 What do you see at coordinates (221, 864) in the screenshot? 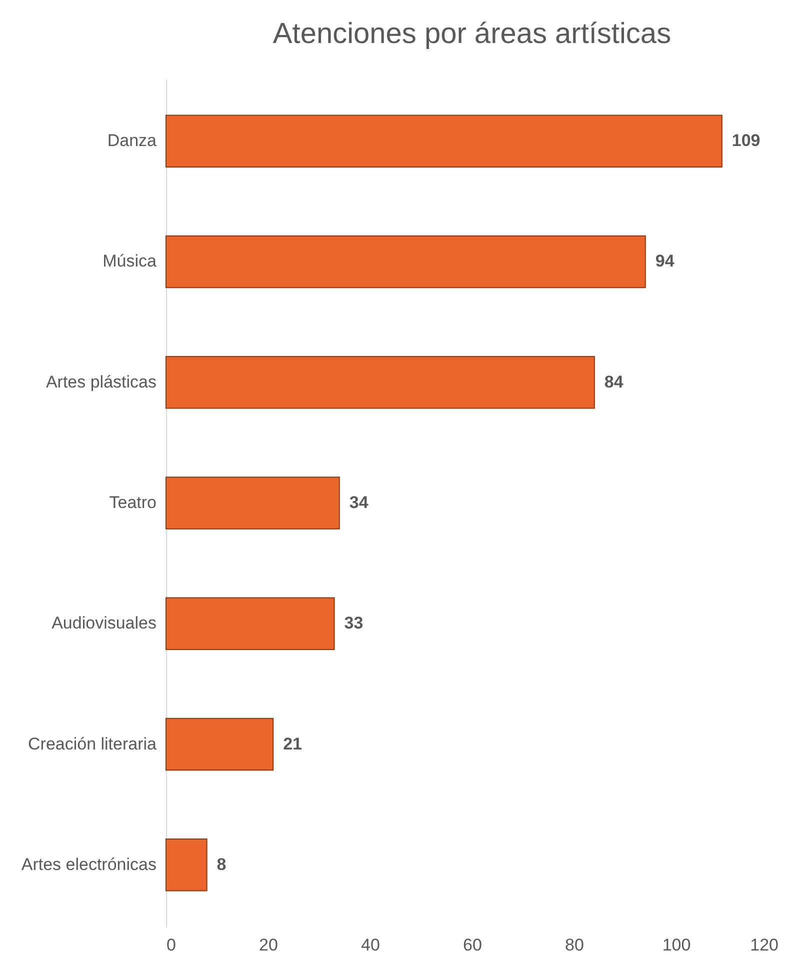
I see `data-label: 8` at bounding box center [221, 864].